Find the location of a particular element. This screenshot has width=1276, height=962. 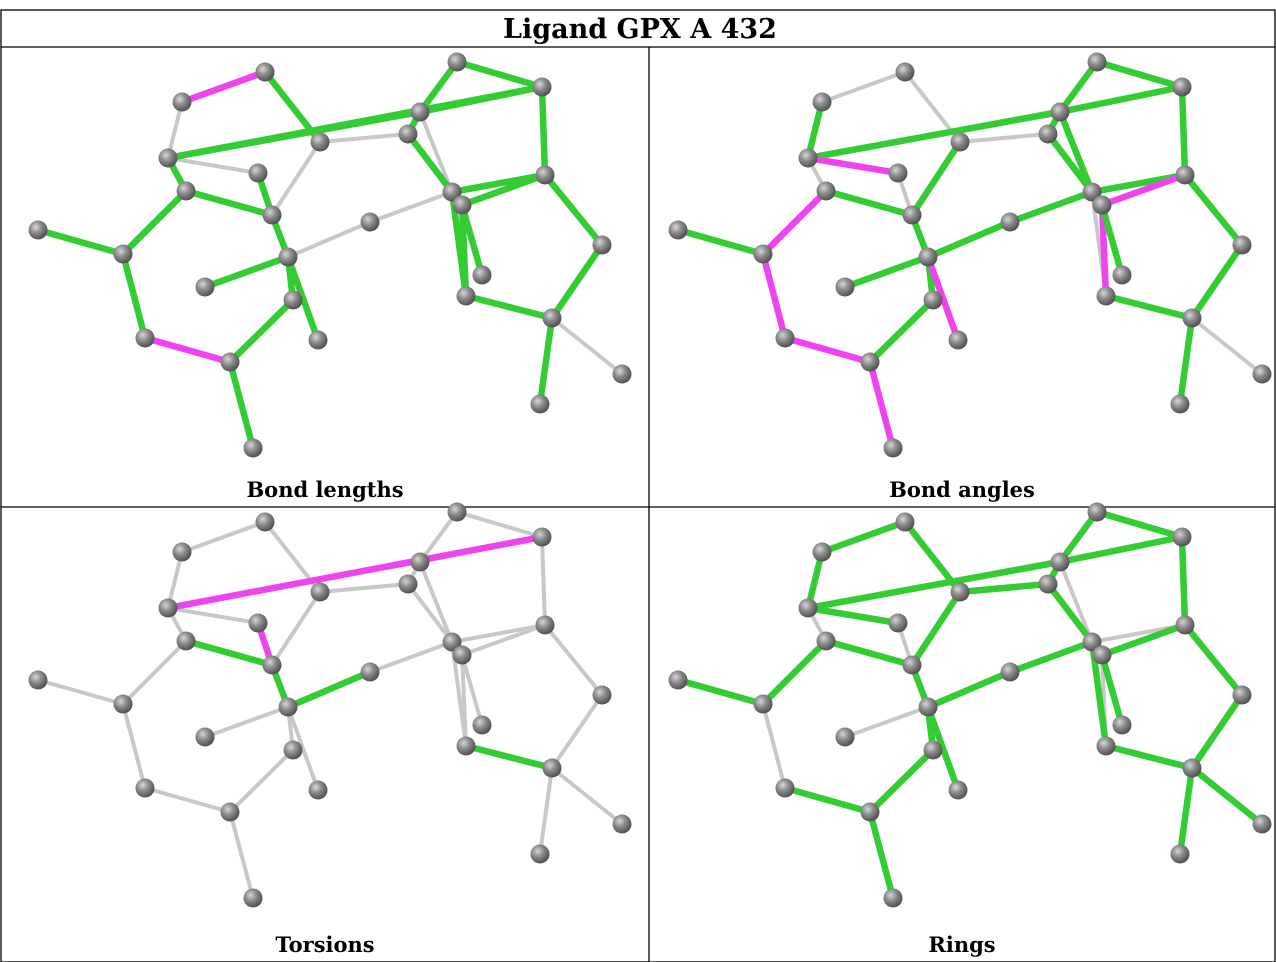

caption-bond-lengths: Bond lengths is located at coordinates (324, 489).